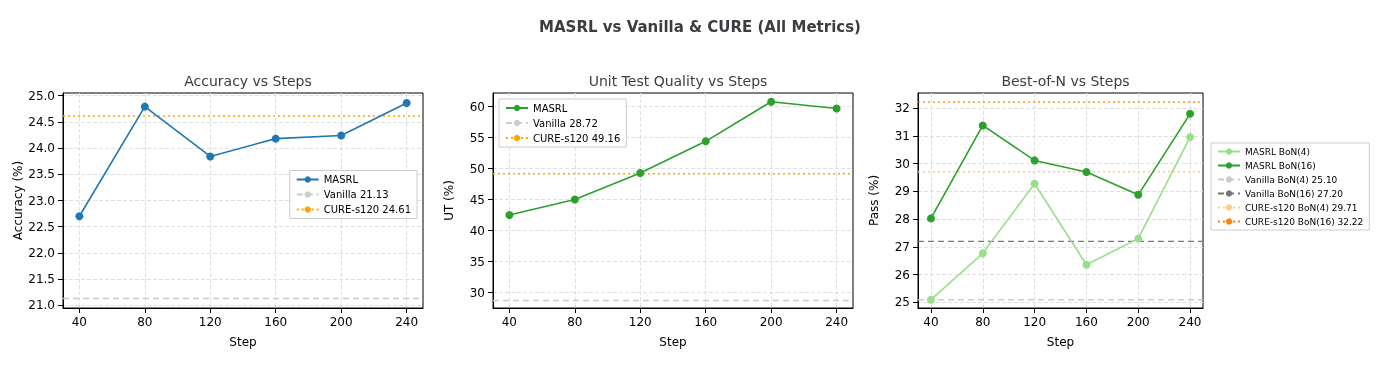 Image resolution: width=1400 pixels, height=373 pixels. What do you see at coordinates (18, 200) in the screenshot?
I see `y-axis-title: Accuracy (%)` at bounding box center [18, 200].